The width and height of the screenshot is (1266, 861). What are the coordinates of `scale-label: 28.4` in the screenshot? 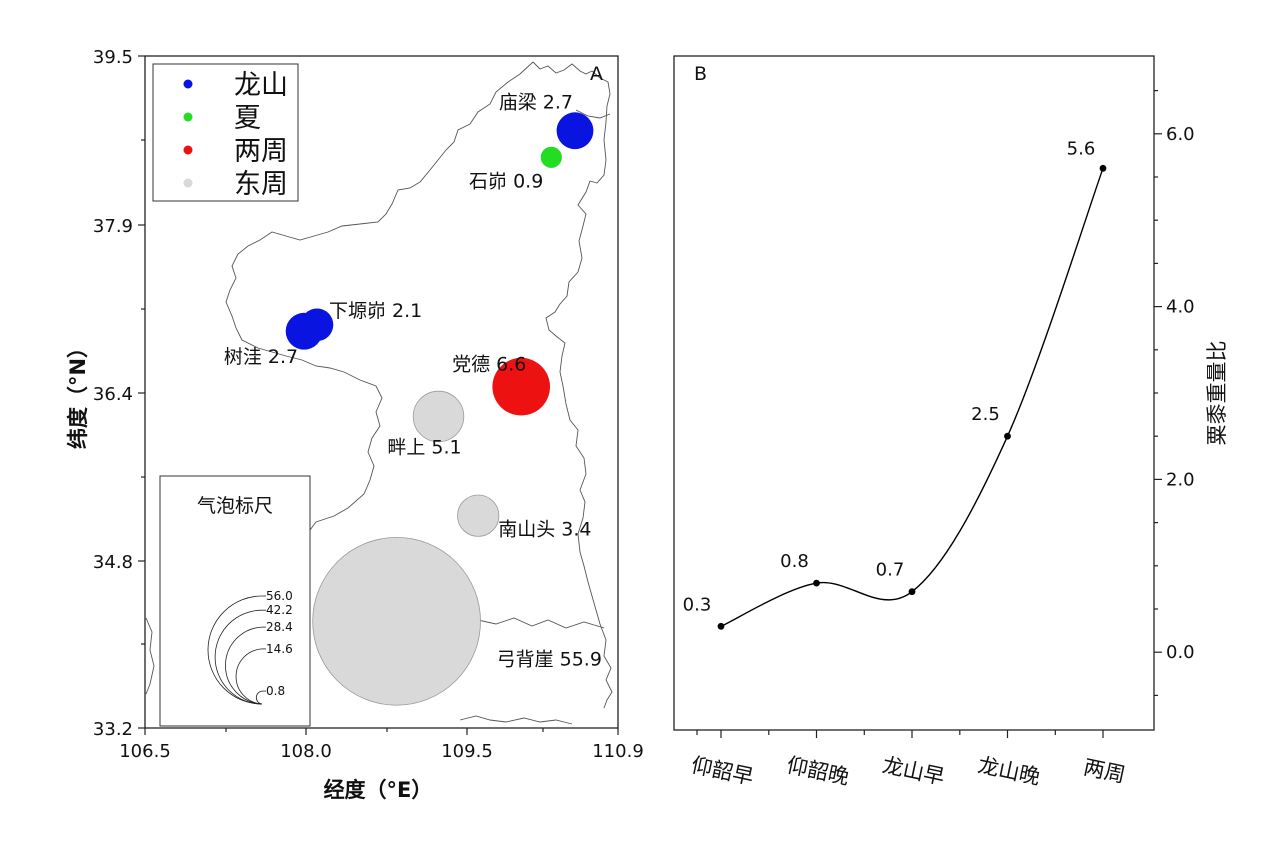 It's located at (279, 627).